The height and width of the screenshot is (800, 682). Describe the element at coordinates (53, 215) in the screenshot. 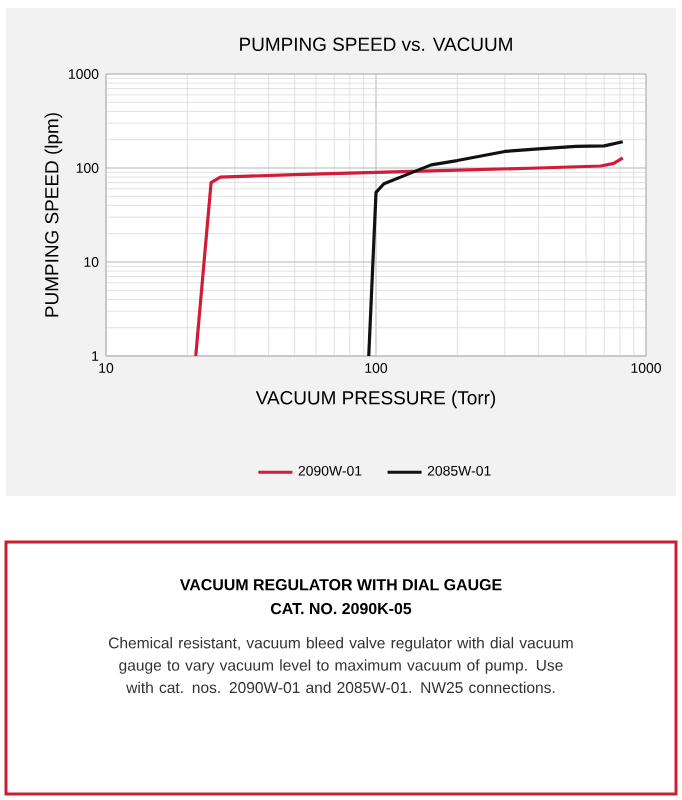

I see `y-axis-title: PUMPING SPEED (lpm)` at that location.